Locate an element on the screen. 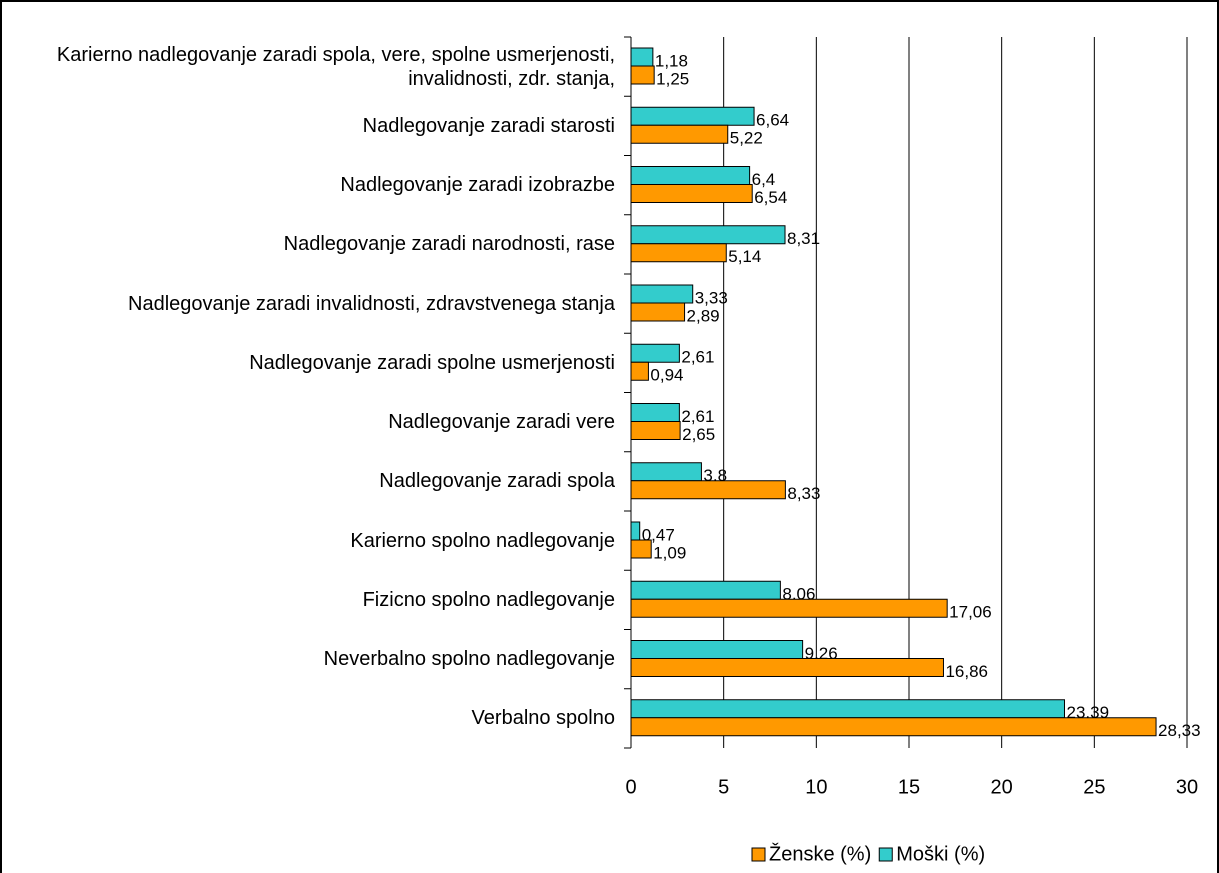 The image size is (1219, 873). x-tick-label: 15 is located at coordinates (909, 787).